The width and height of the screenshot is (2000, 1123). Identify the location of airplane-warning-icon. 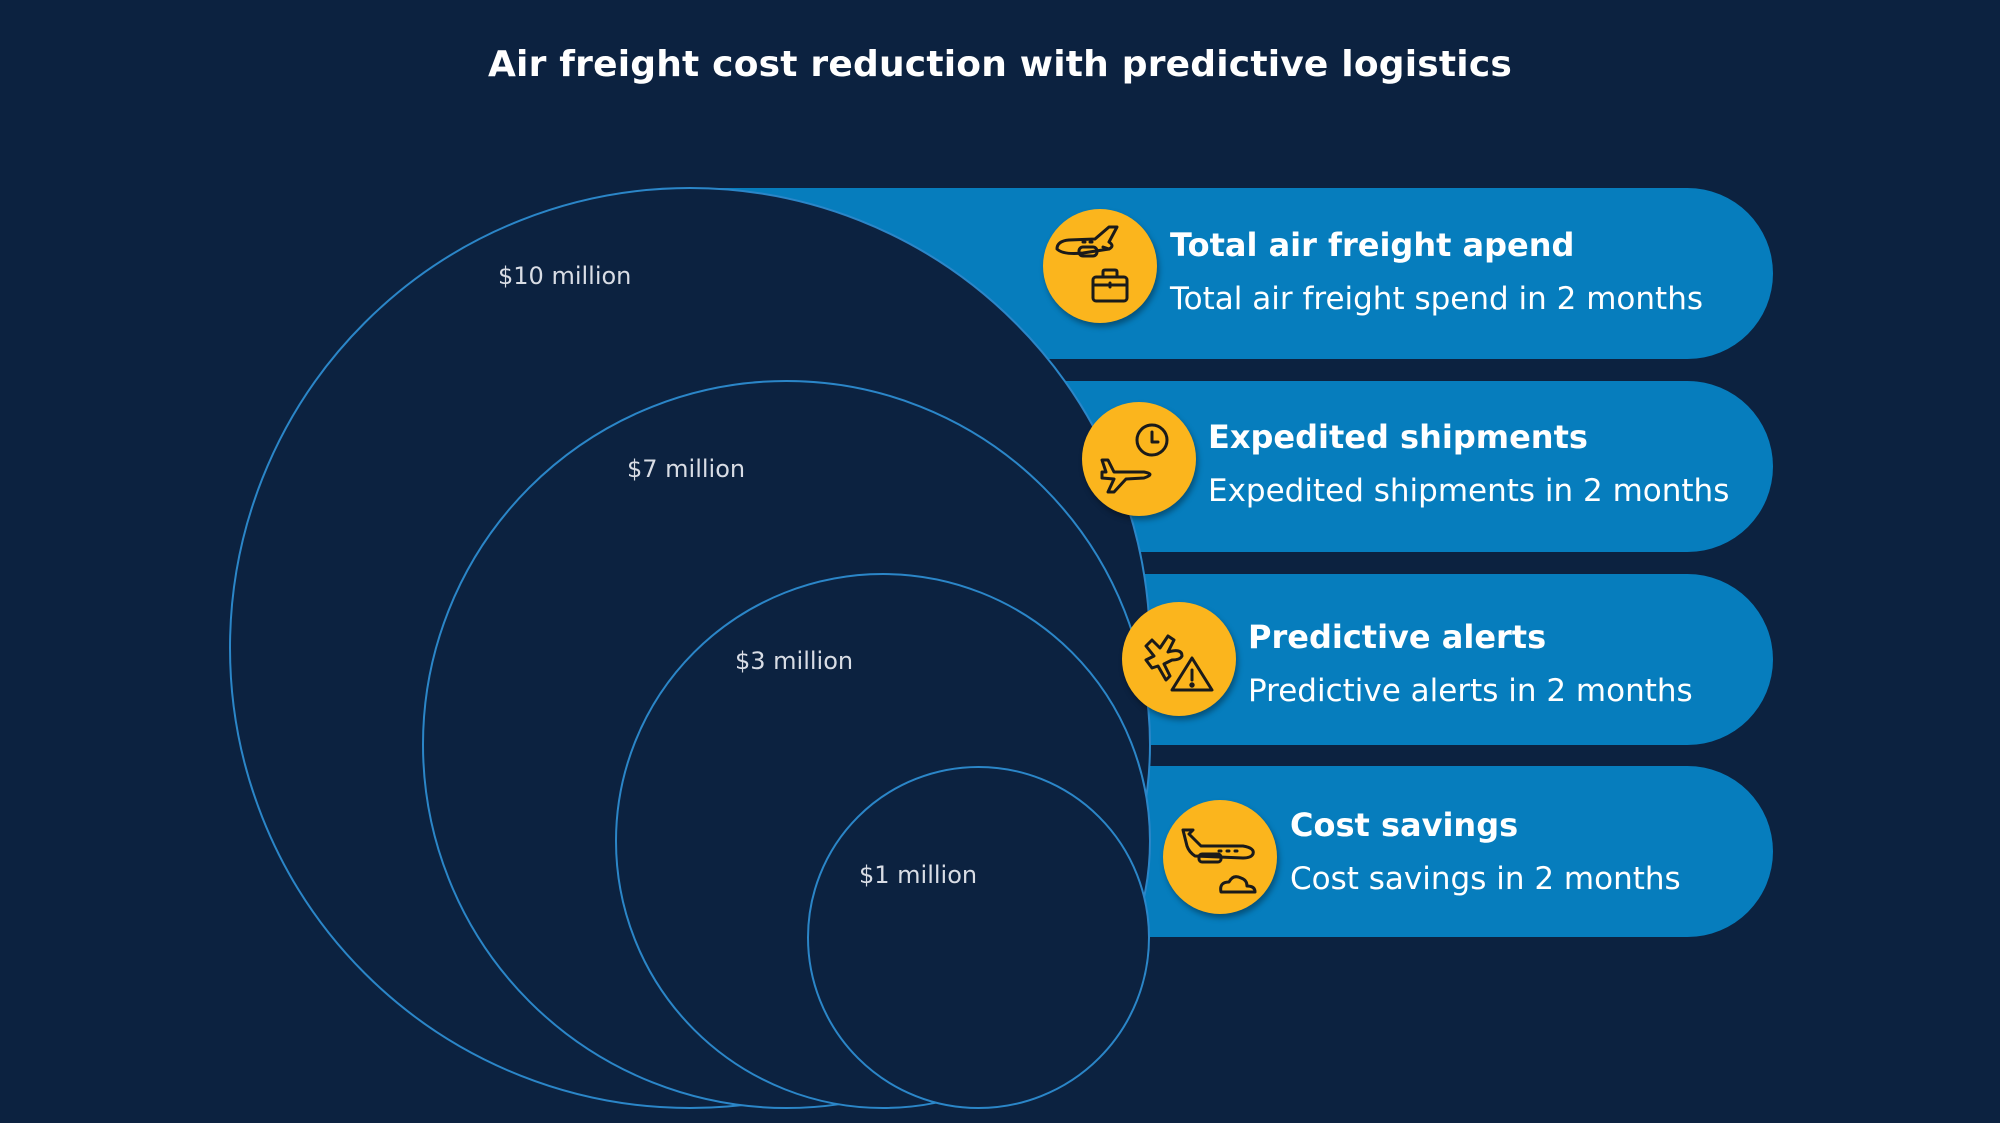
(1179, 663).